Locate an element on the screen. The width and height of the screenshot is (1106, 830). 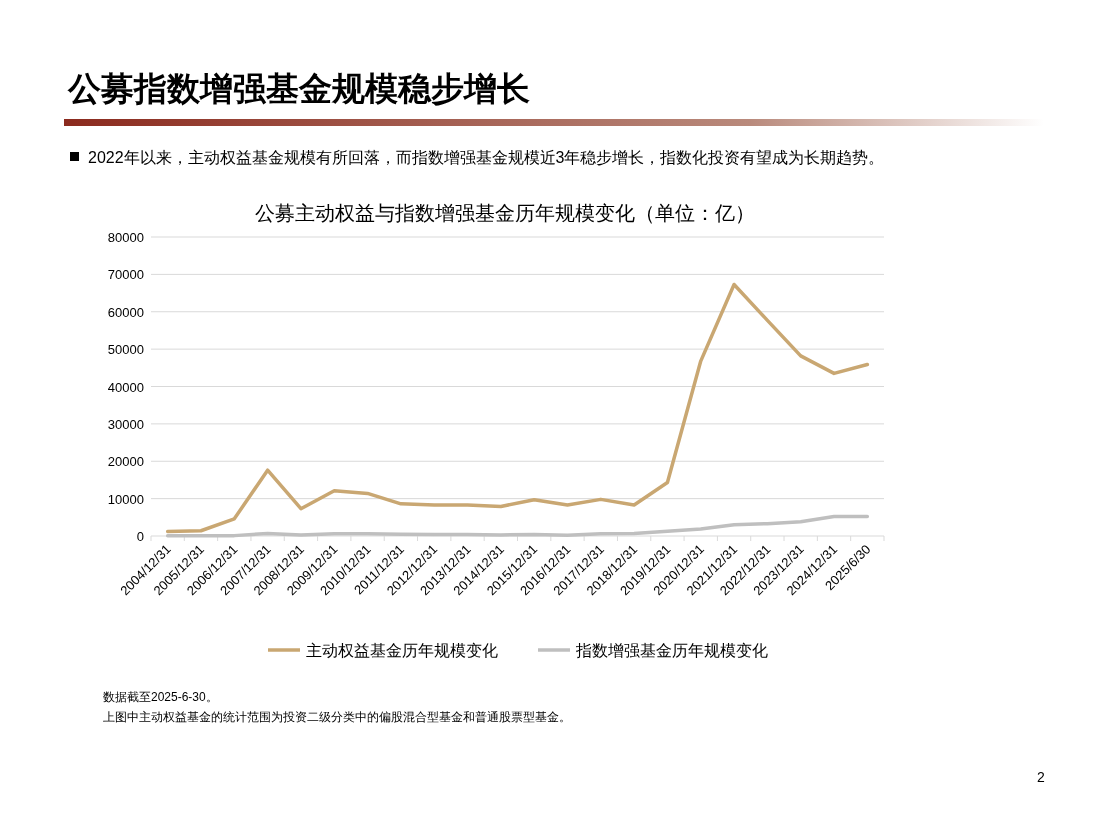
ytick: 30000 is located at coordinates (125, 424).